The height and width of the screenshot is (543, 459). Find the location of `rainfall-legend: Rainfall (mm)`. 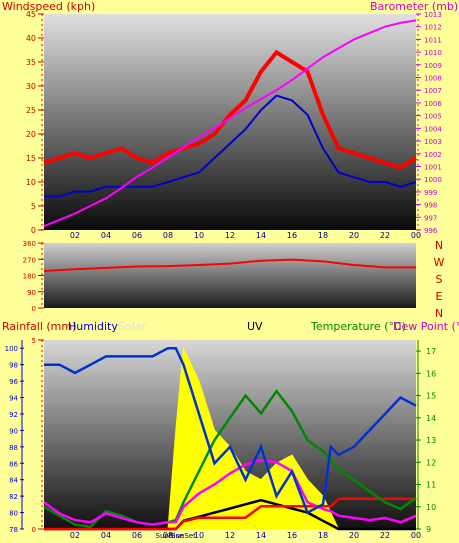

rainfall-legend: Rainfall (mm) is located at coordinates (39, 326).